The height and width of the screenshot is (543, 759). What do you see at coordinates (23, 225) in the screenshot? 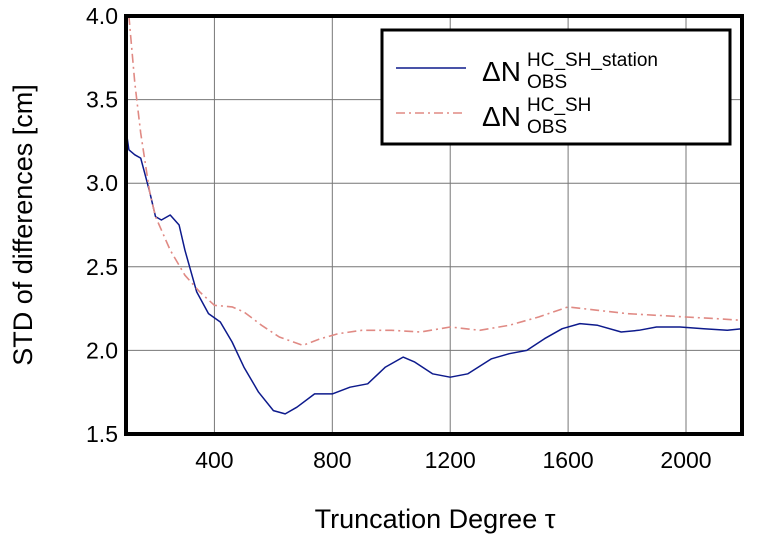
I see `y-axis-label: STD of differences [cm]` at bounding box center [23, 225].